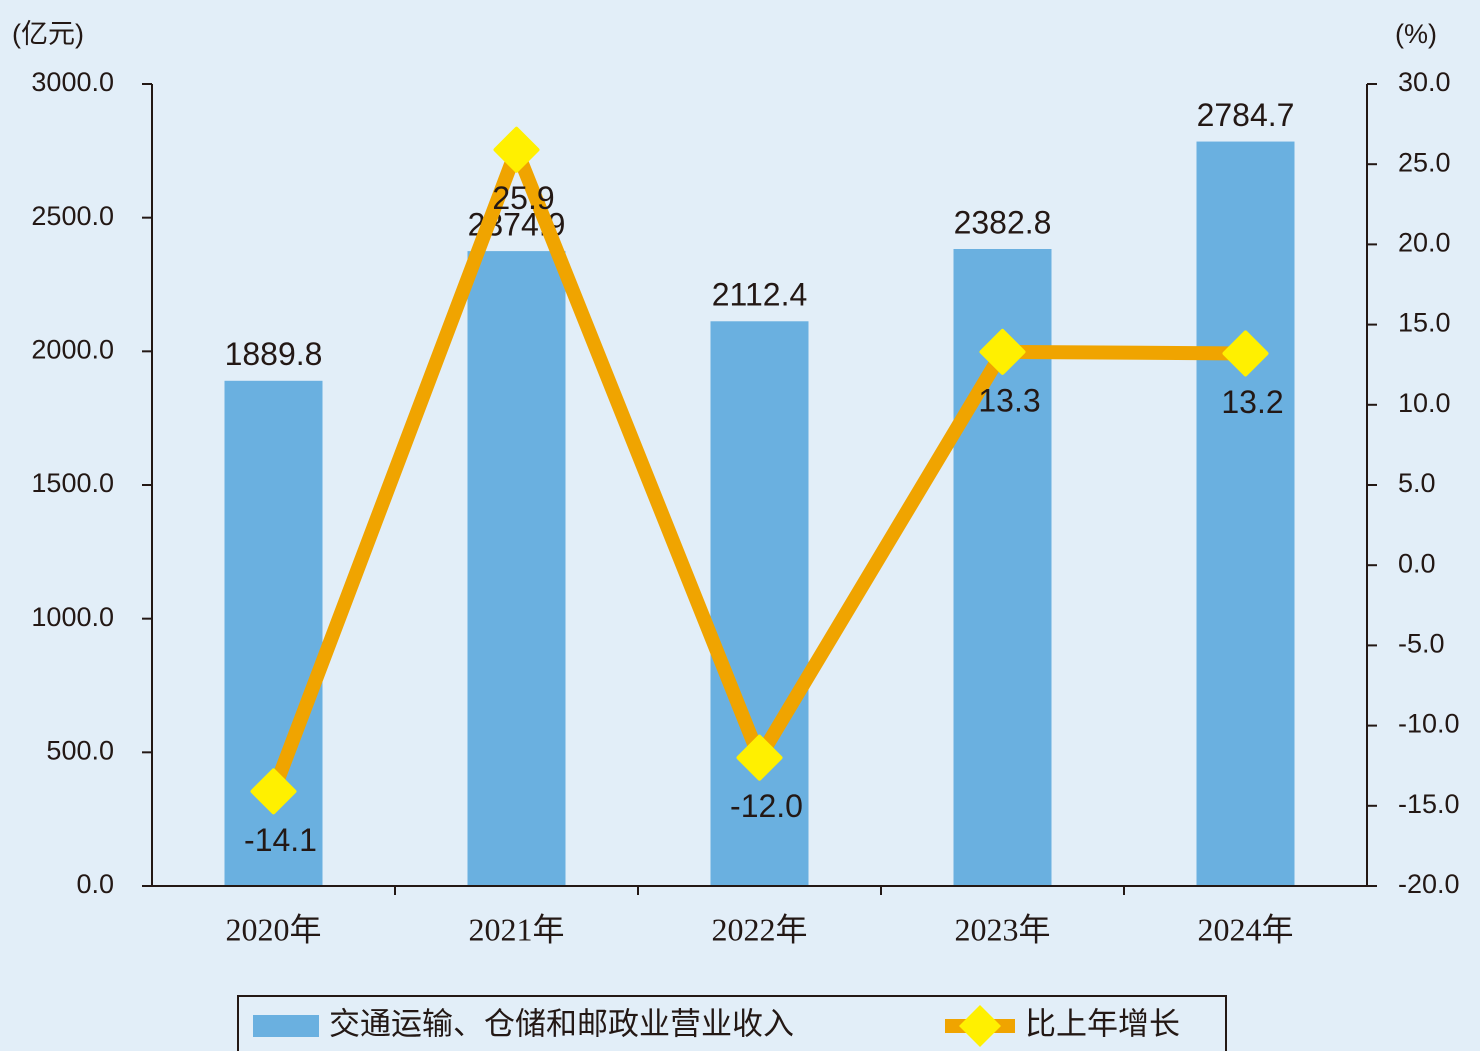  What do you see at coordinates (1429, 724) in the screenshot?
I see `y2-tick-label: -10.0` at bounding box center [1429, 724].